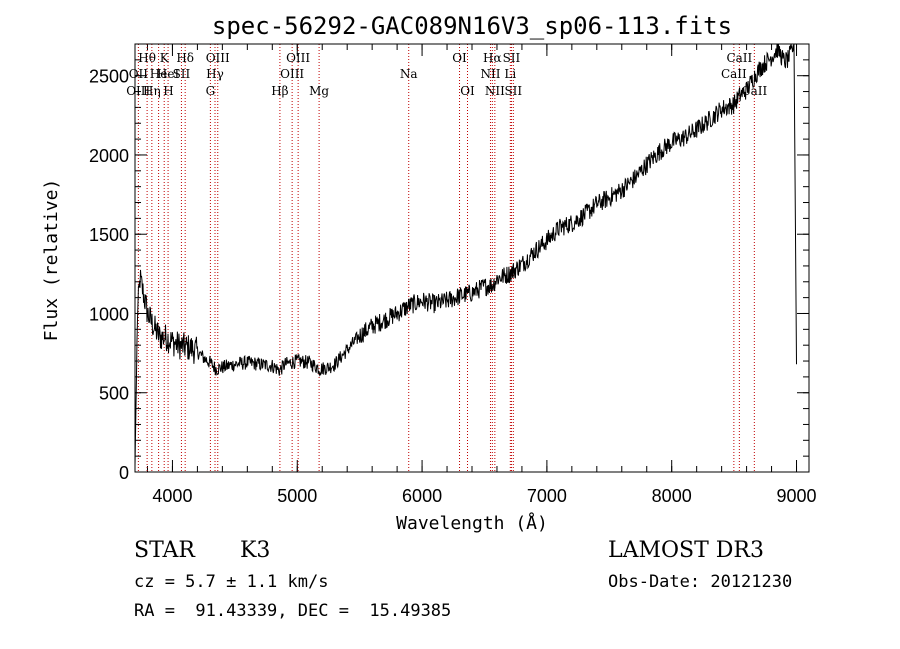  What do you see at coordinates (165, 58) in the screenshot?
I see `spectral-line-label: K` at bounding box center [165, 58].